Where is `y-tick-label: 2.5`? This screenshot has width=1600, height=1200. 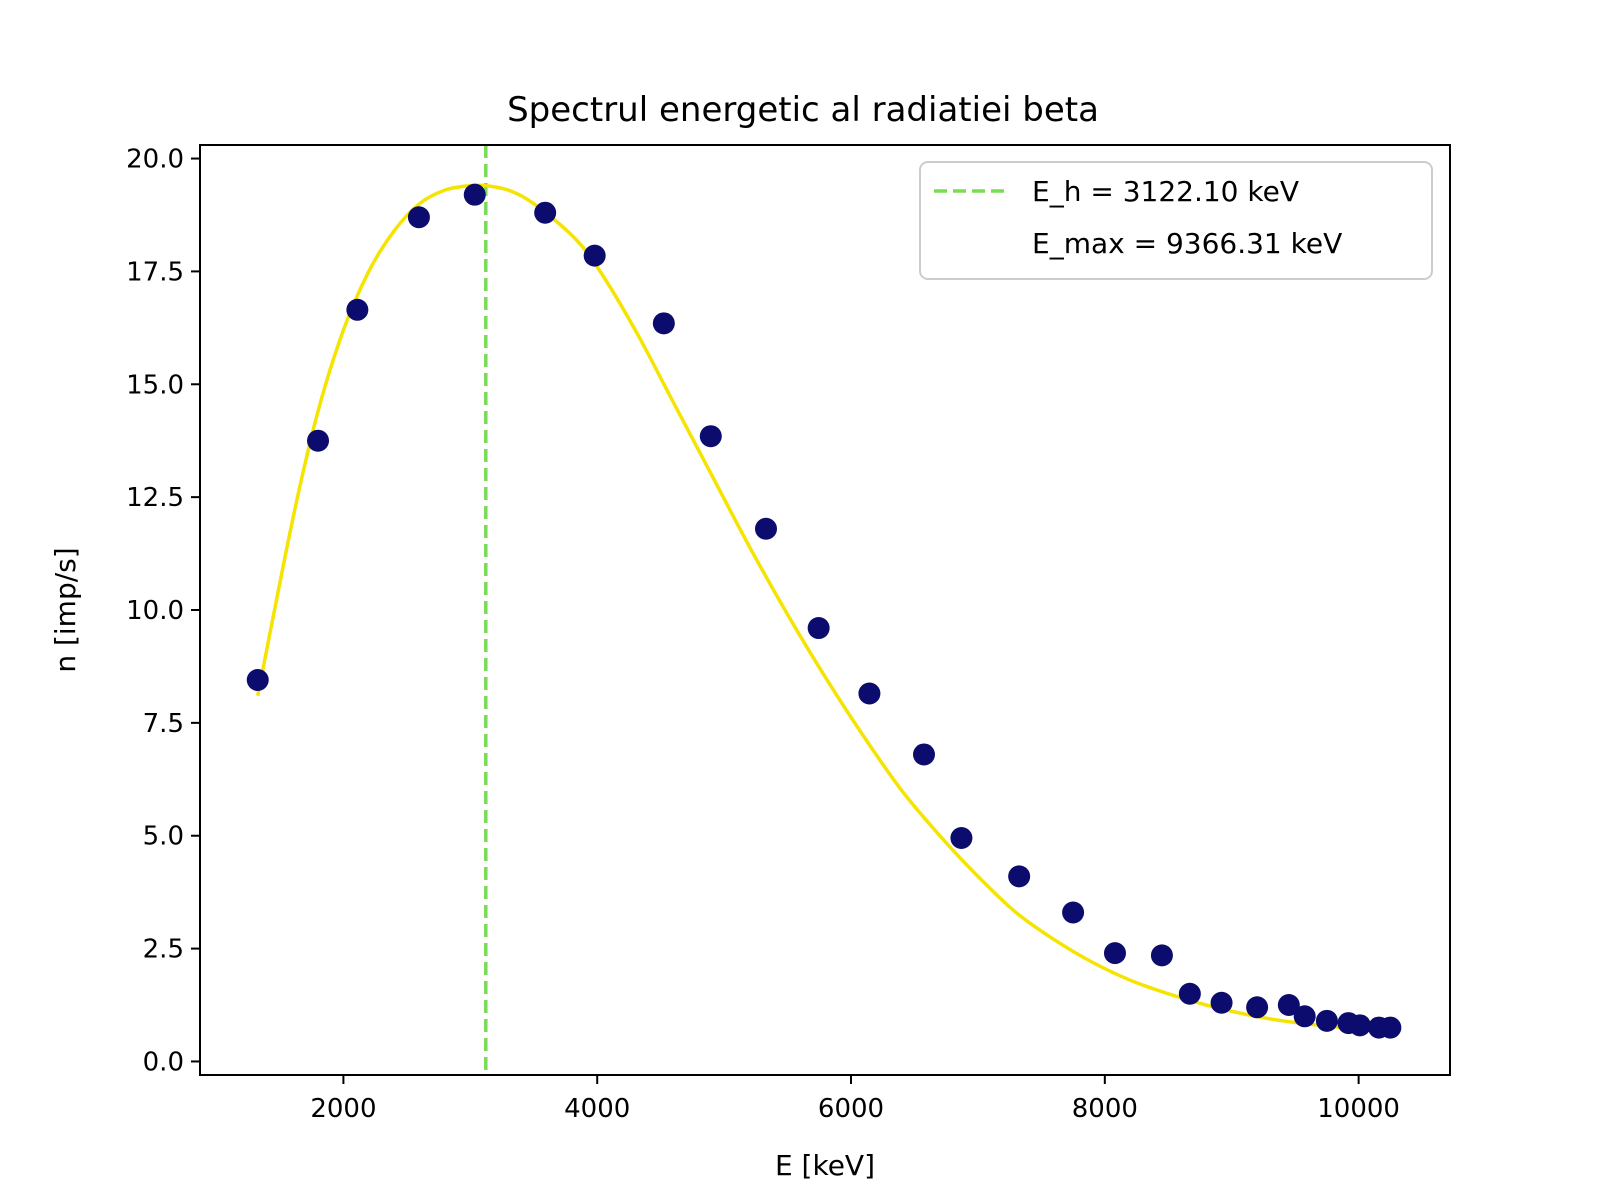
y-tick-label: 2.5 is located at coordinates (163, 950).